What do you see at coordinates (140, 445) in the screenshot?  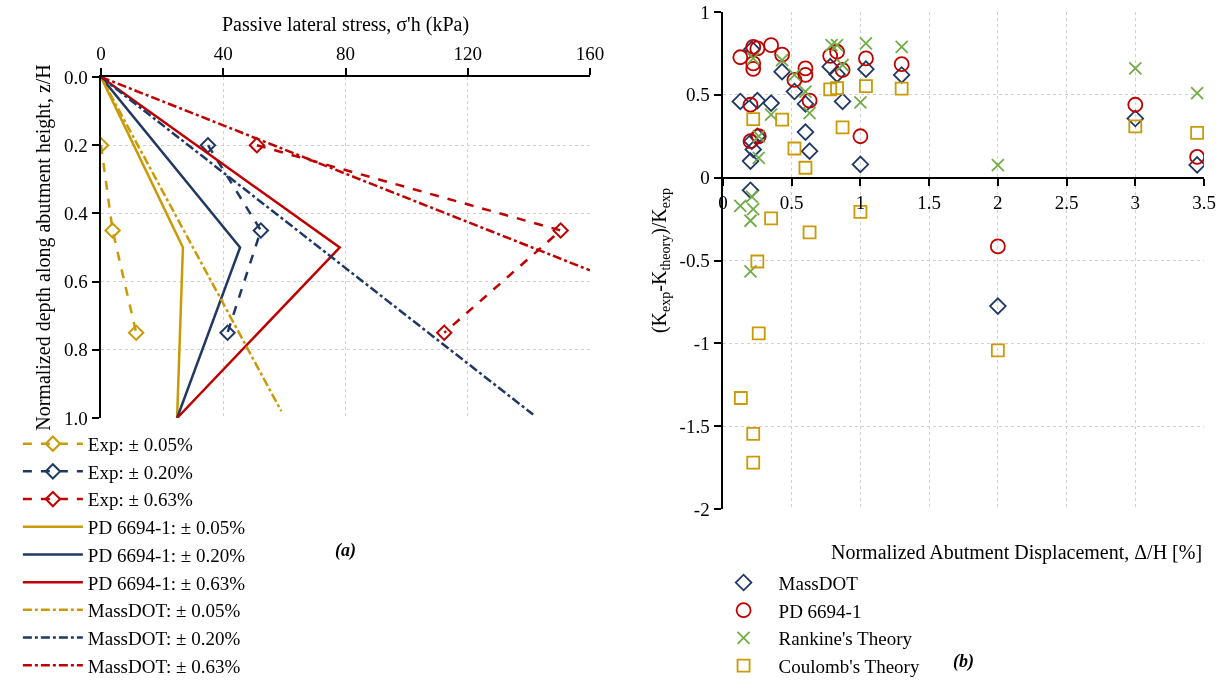 I see `legend-label: Exp: ± 0.05%` at bounding box center [140, 445].